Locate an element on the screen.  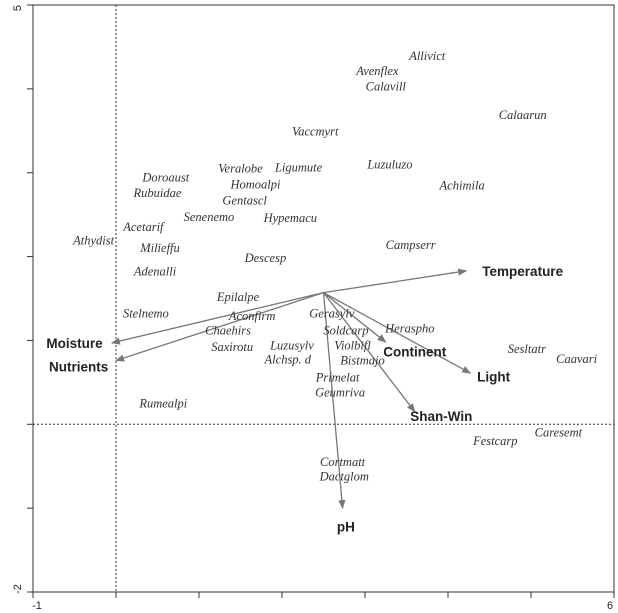
species-label: Primelat is located at coordinates (337, 377).